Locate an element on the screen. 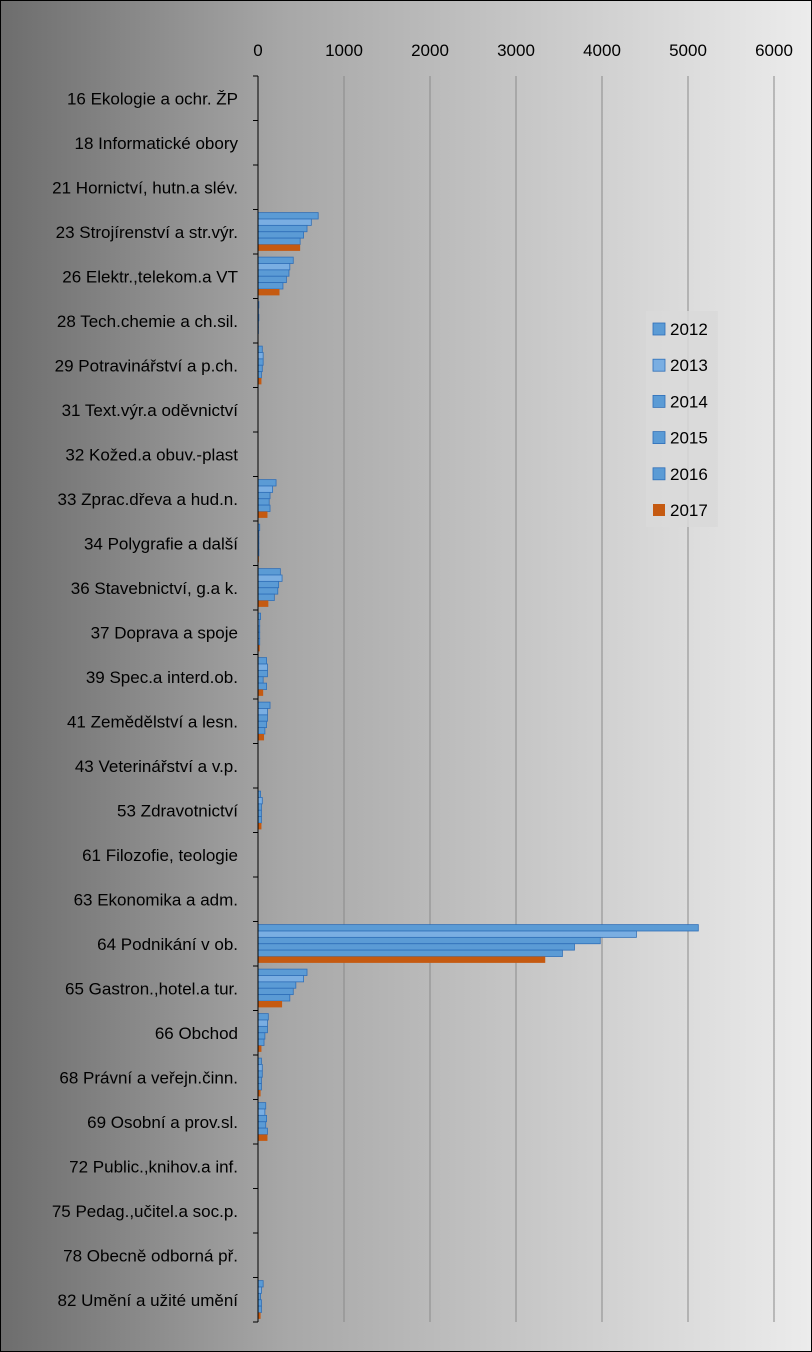  legend-swatch-2014 is located at coordinates (659, 401).